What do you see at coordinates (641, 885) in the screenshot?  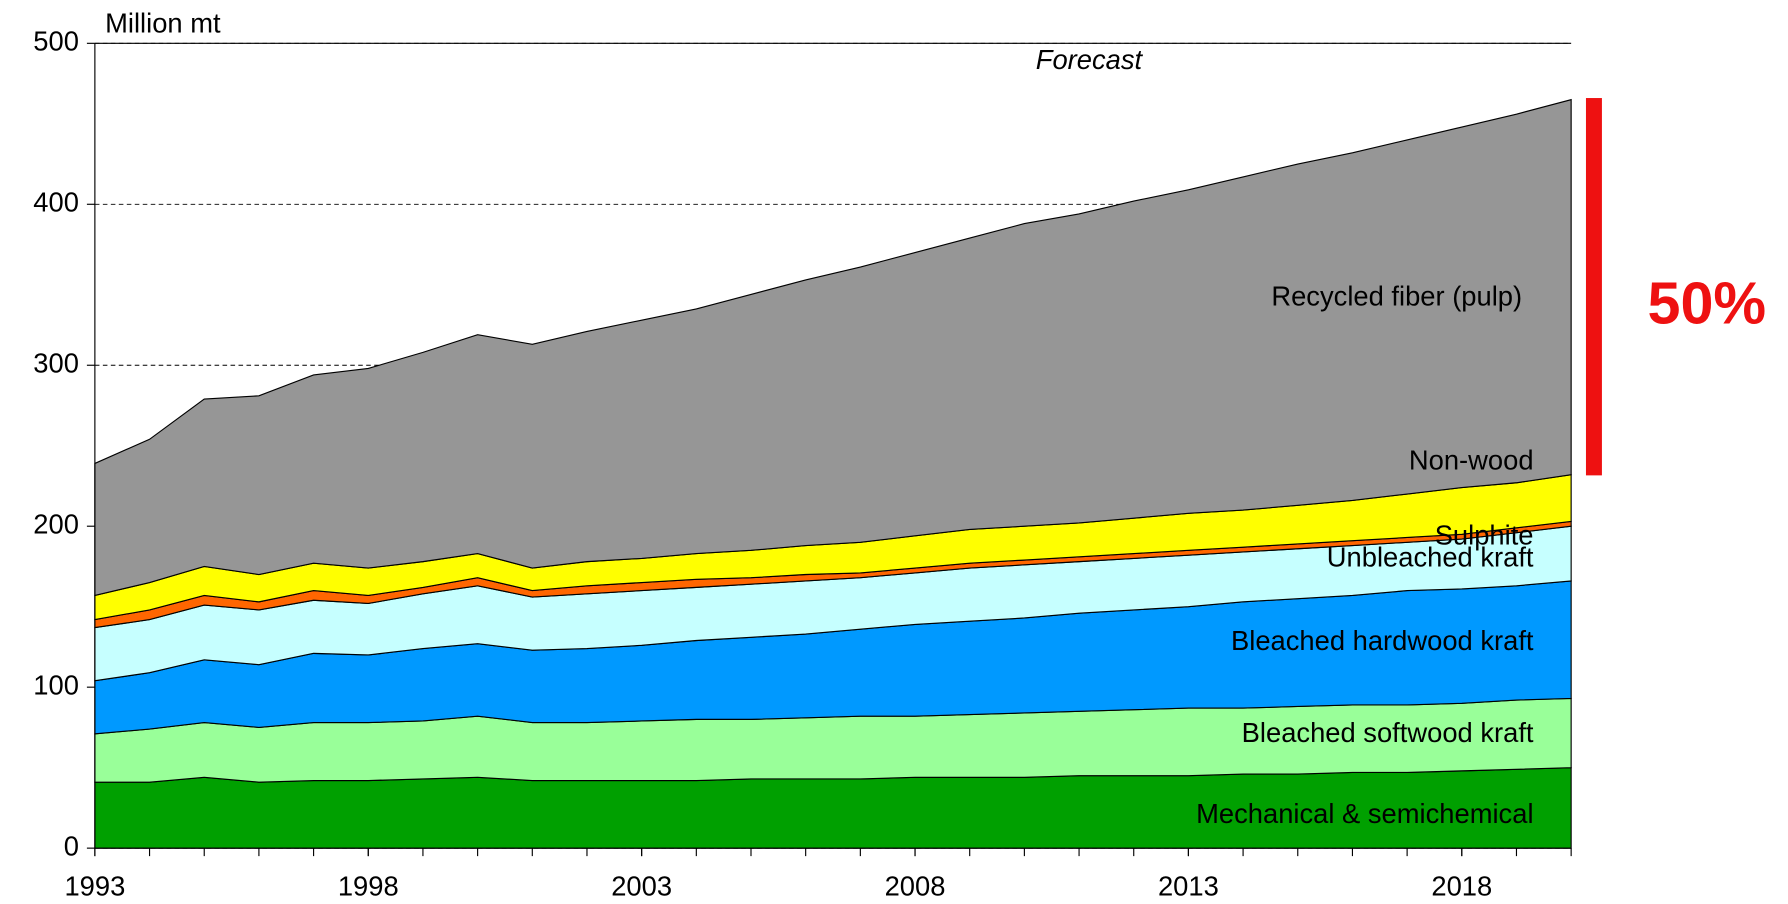 I see `x-tick-label: 2003` at bounding box center [641, 885].